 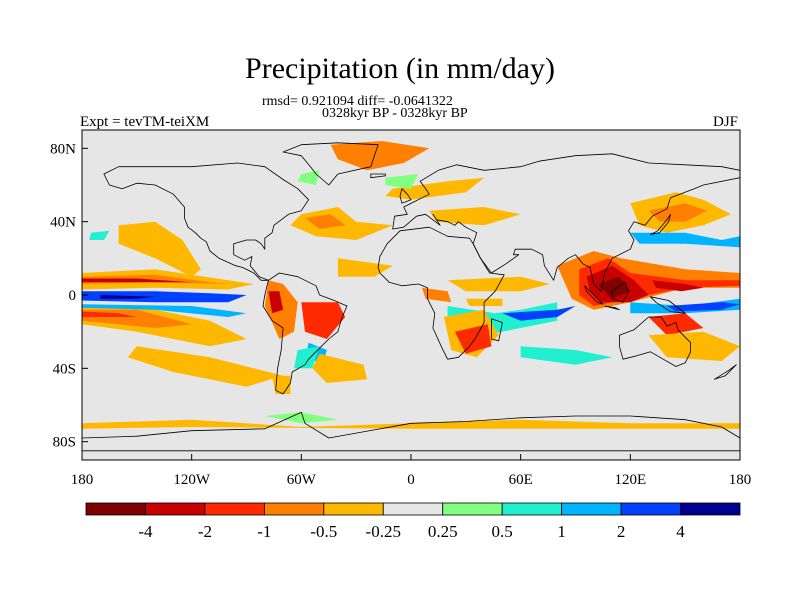 I want to click on colorbar-label: -0.5, so click(x=323, y=531).